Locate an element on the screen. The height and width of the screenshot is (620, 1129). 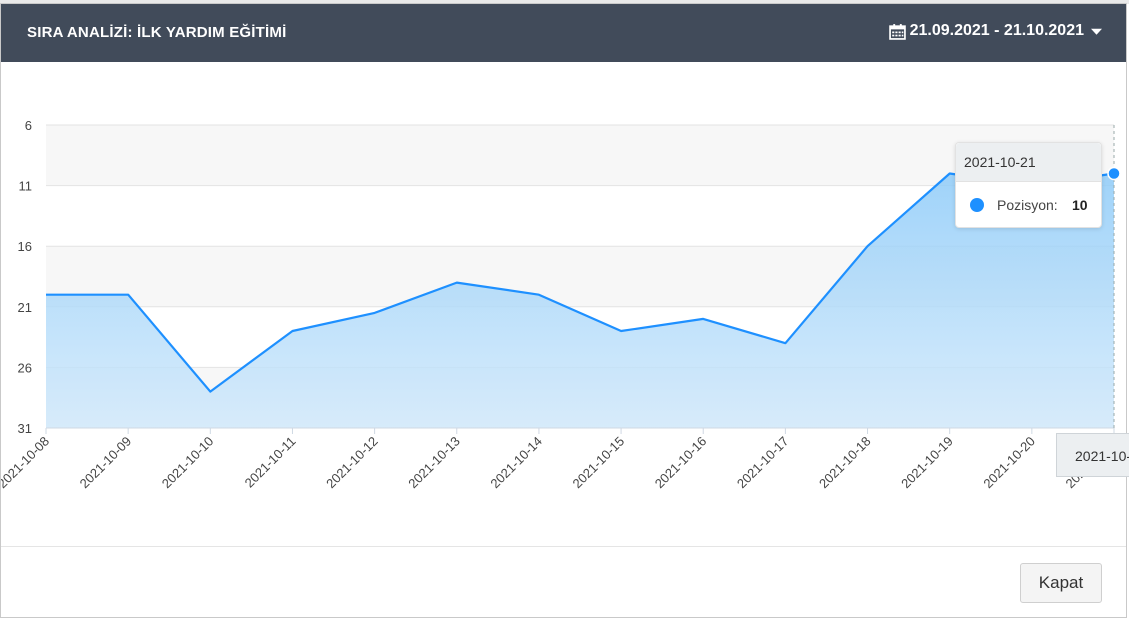
x-tick-label: 2021-10-12 is located at coordinates (352, 463).